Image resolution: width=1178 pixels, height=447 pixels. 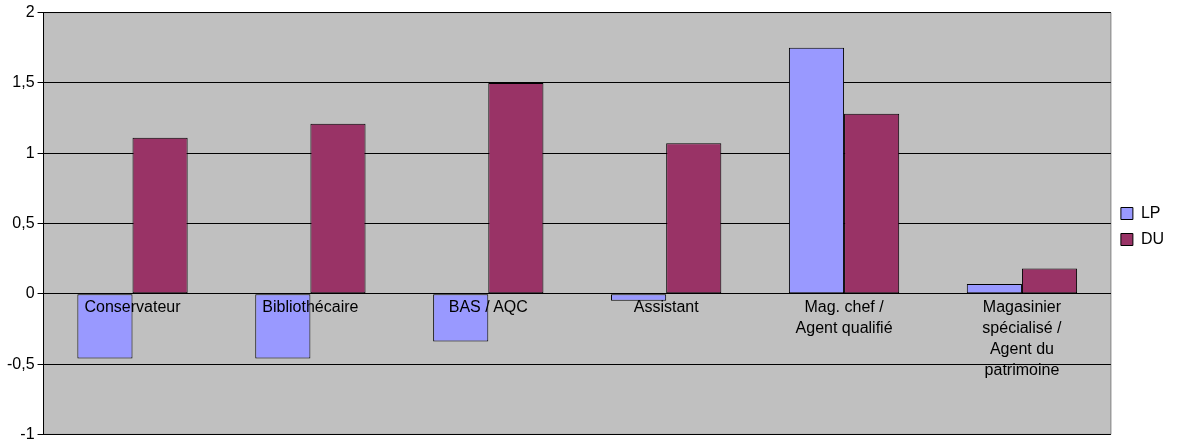 I want to click on x-tick-label: BAS / AQC, so click(x=488, y=307).